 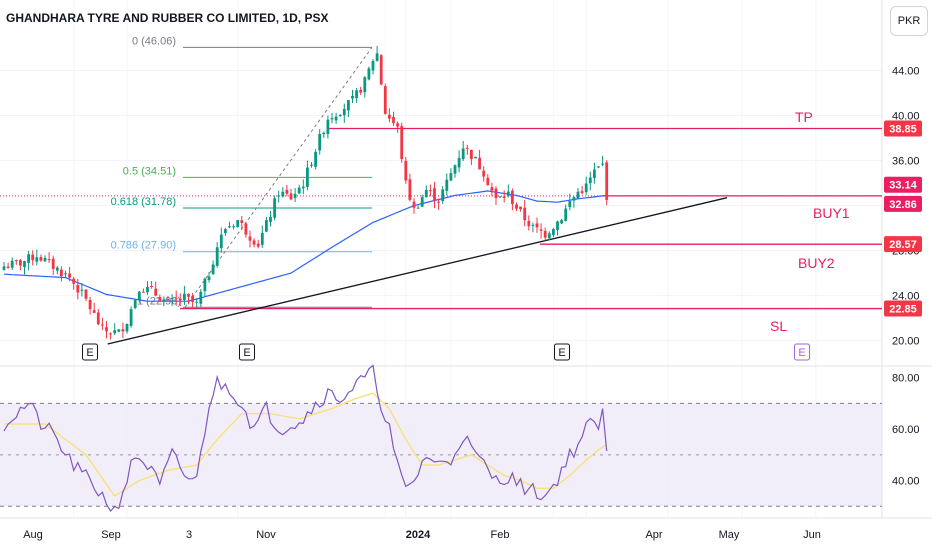 I want to click on price-tag-value: 28.57, so click(x=903, y=245).